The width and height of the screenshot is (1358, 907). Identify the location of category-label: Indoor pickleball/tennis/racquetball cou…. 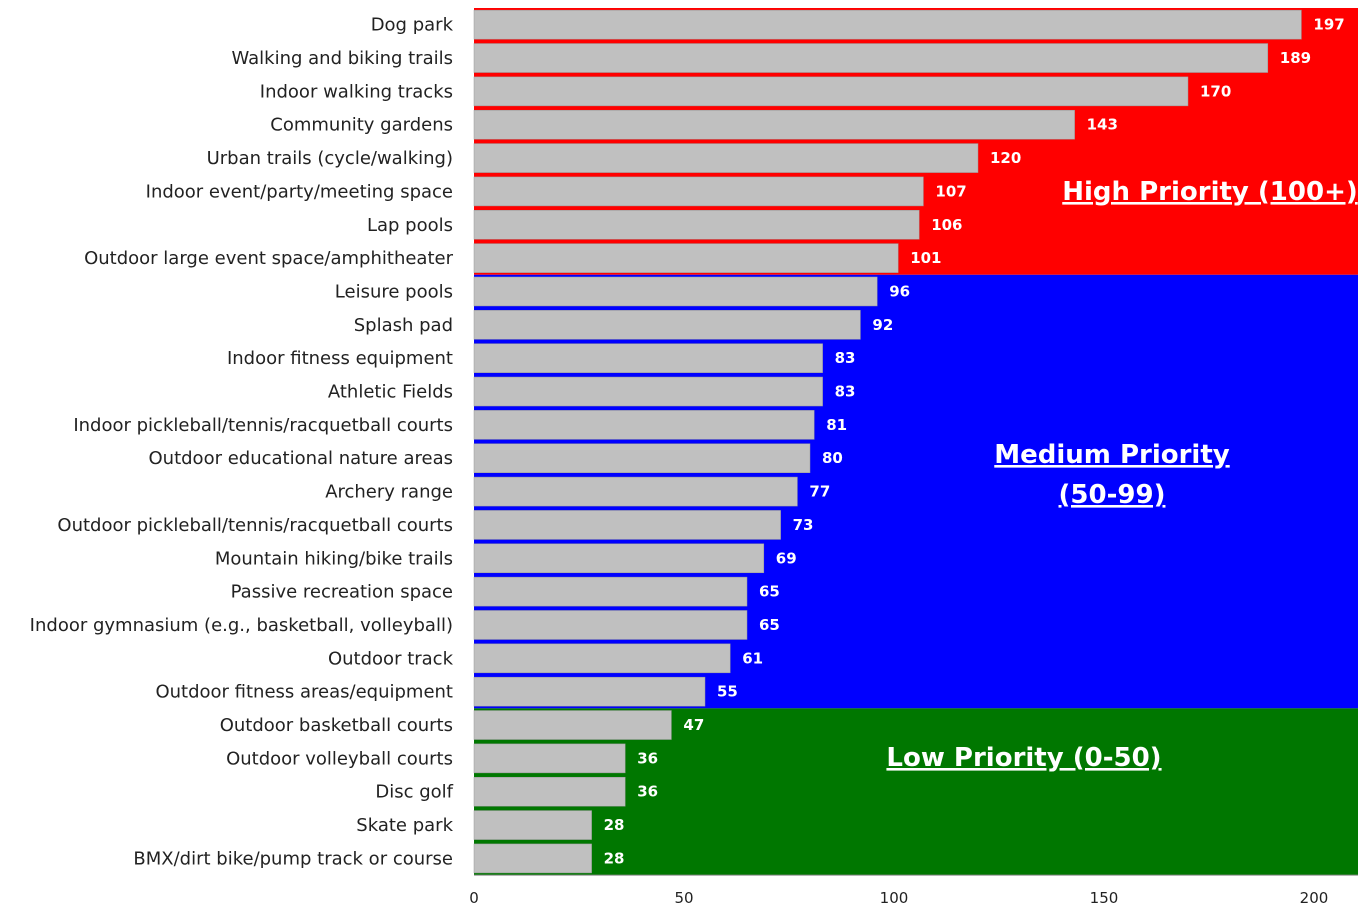
(263, 425).